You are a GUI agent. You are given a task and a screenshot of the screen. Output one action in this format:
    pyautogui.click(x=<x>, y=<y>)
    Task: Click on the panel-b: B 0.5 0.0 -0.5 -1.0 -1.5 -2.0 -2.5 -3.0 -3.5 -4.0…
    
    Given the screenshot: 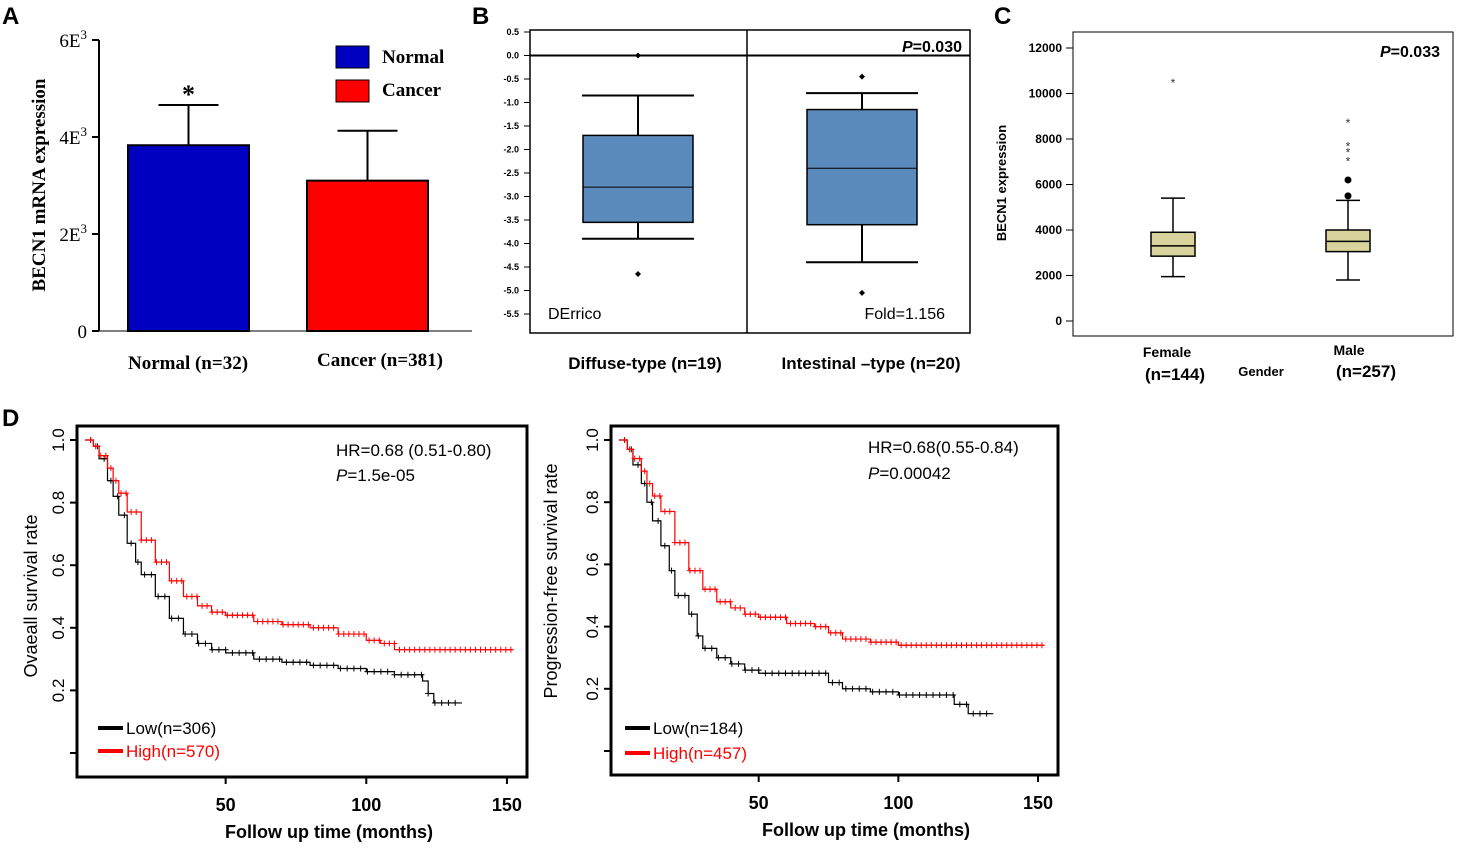 What is the action you would take?
    pyautogui.click(x=721, y=188)
    